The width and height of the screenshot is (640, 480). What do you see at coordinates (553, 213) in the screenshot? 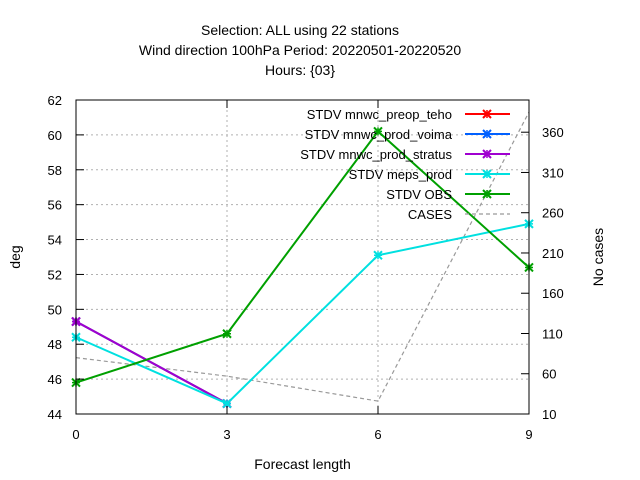
I see `y2-tick-label: 260` at bounding box center [553, 213].